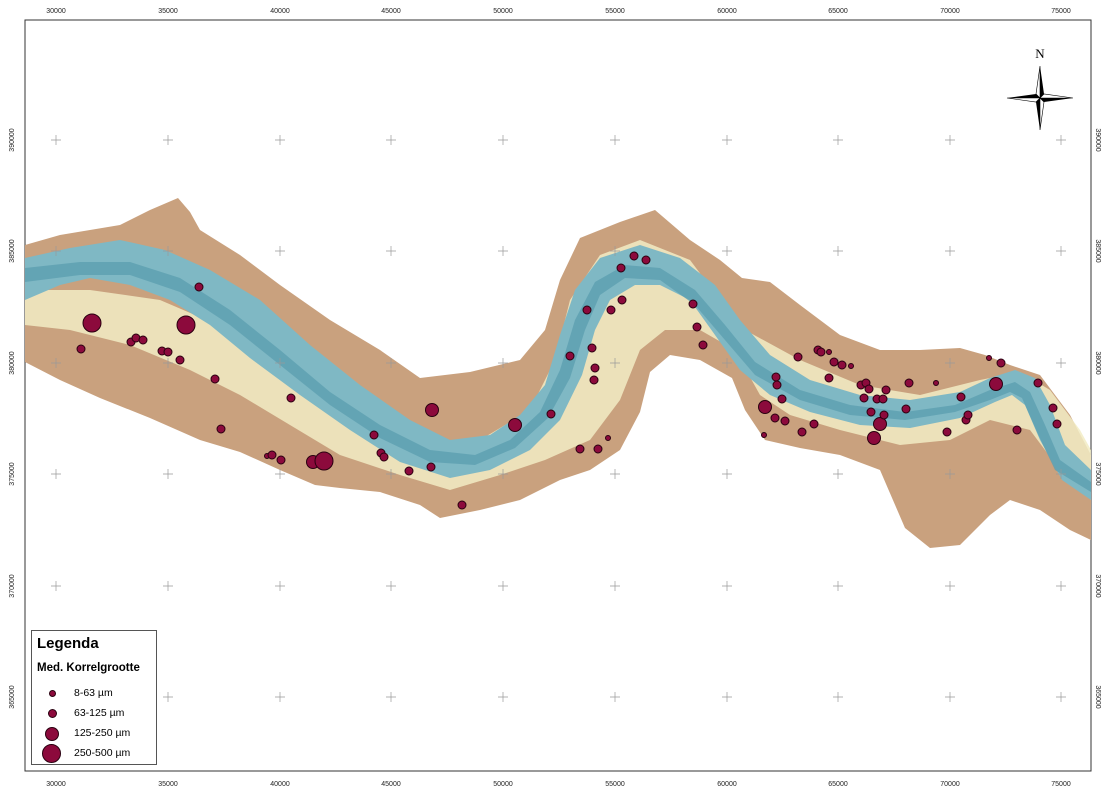 The height and width of the screenshot is (790, 1102). I want to click on x-tick-label-top: 35000, so click(168, 11).